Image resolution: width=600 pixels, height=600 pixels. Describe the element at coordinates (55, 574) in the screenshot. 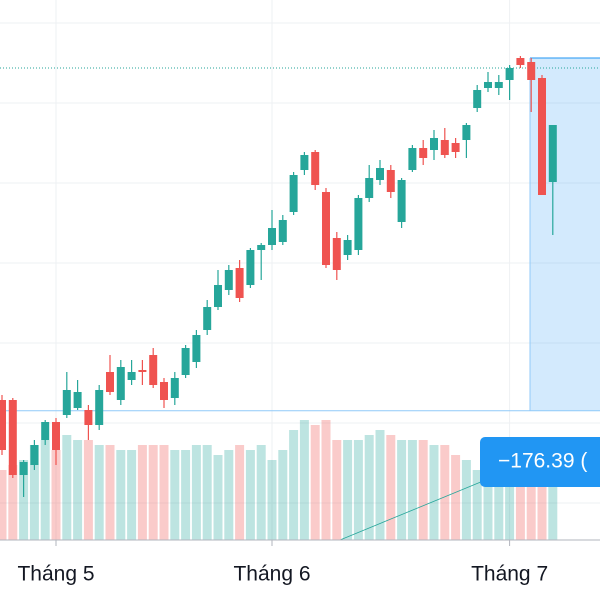

I see `x-tick-label: Tháng 5` at that location.